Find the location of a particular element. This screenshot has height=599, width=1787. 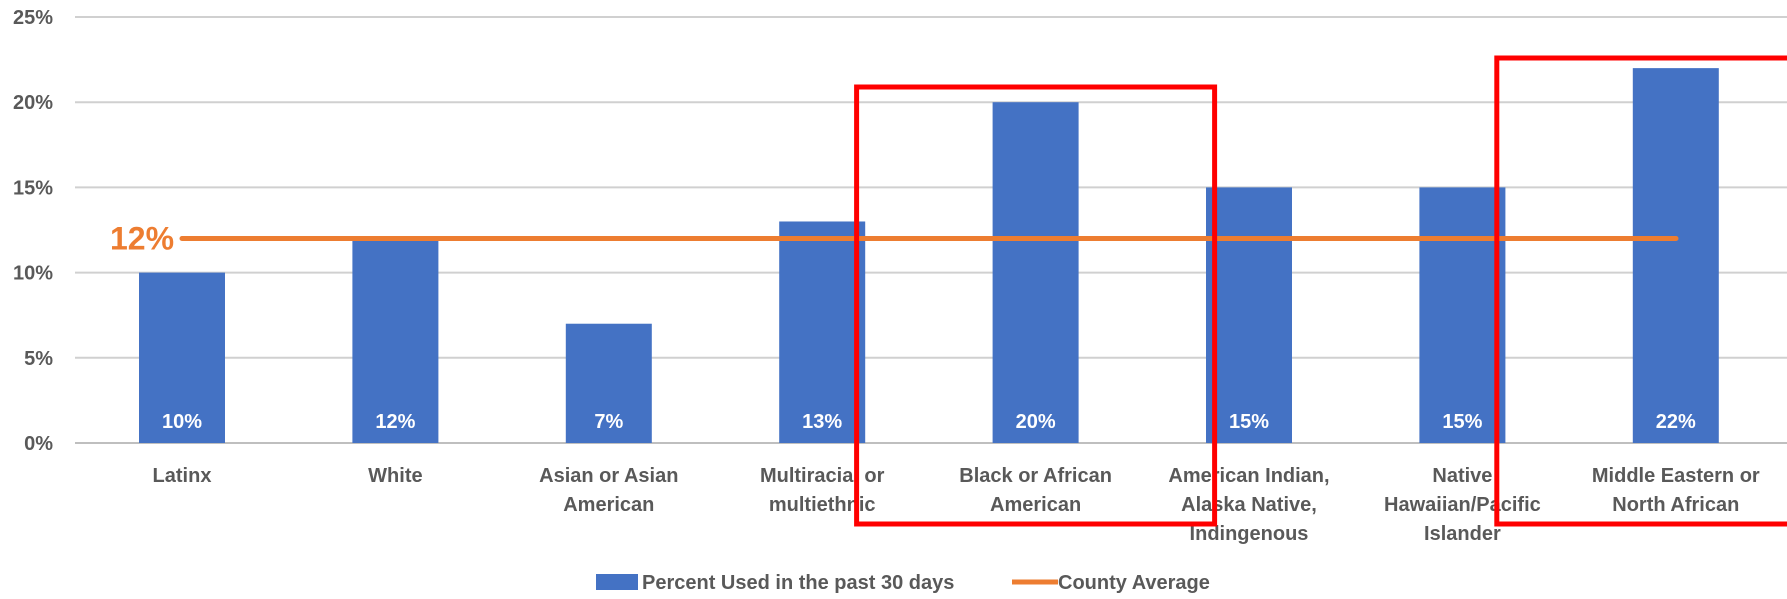

y-tick-label: 25% is located at coordinates (33, 18).